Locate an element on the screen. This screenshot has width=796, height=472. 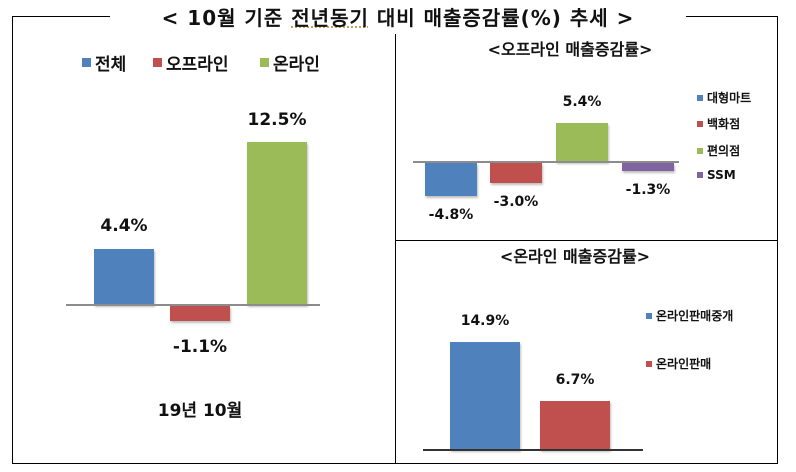
legend-label: 대형마트 is located at coordinates (729, 98).